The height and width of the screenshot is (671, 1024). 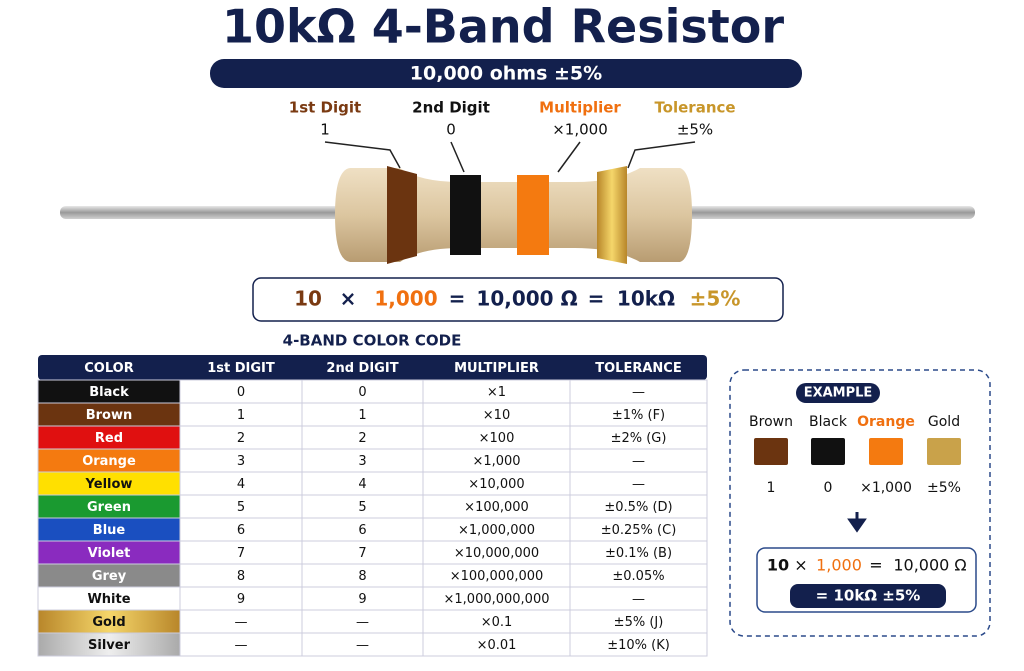 I want to click on table-cell: ×1,000,000,000, so click(x=497, y=599).